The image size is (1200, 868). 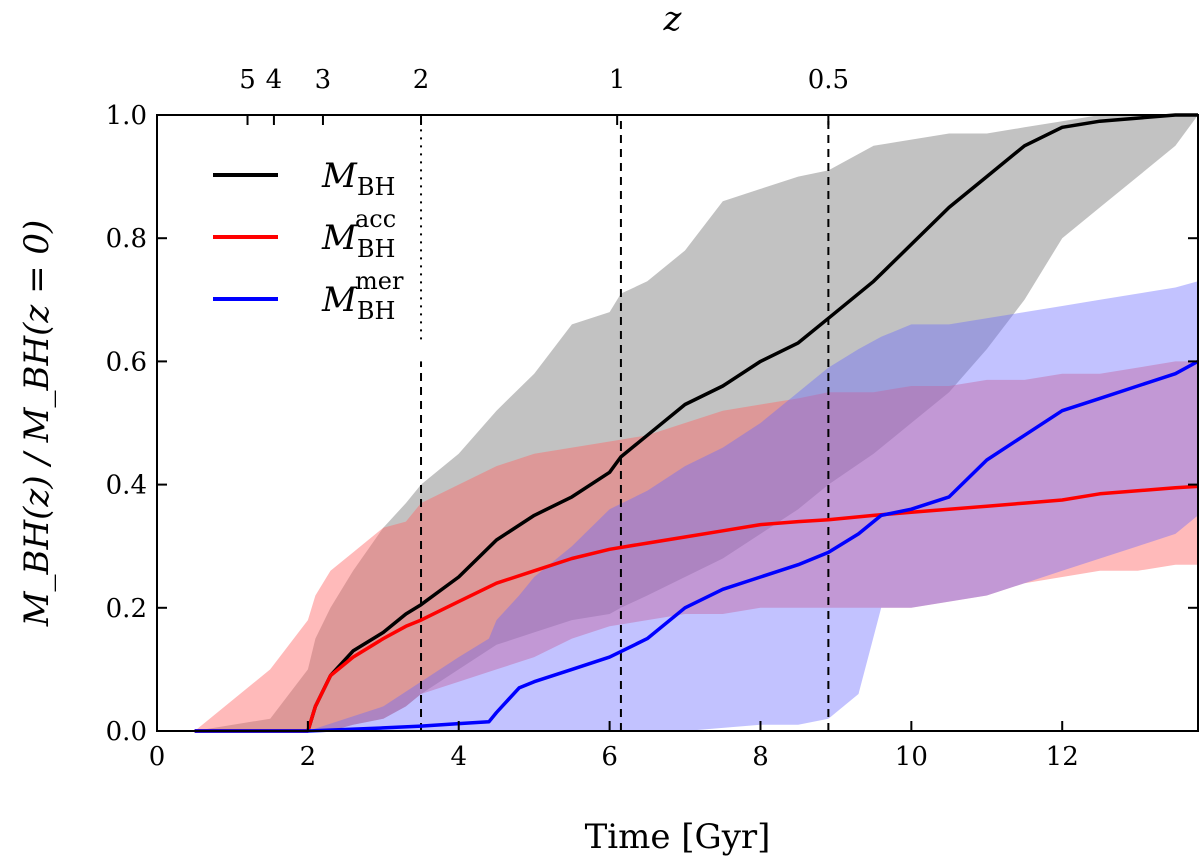 What do you see at coordinates (126, 362) in the screenshot?
I see `y-tick-label: 0.6` at bounding box center [126, 362].